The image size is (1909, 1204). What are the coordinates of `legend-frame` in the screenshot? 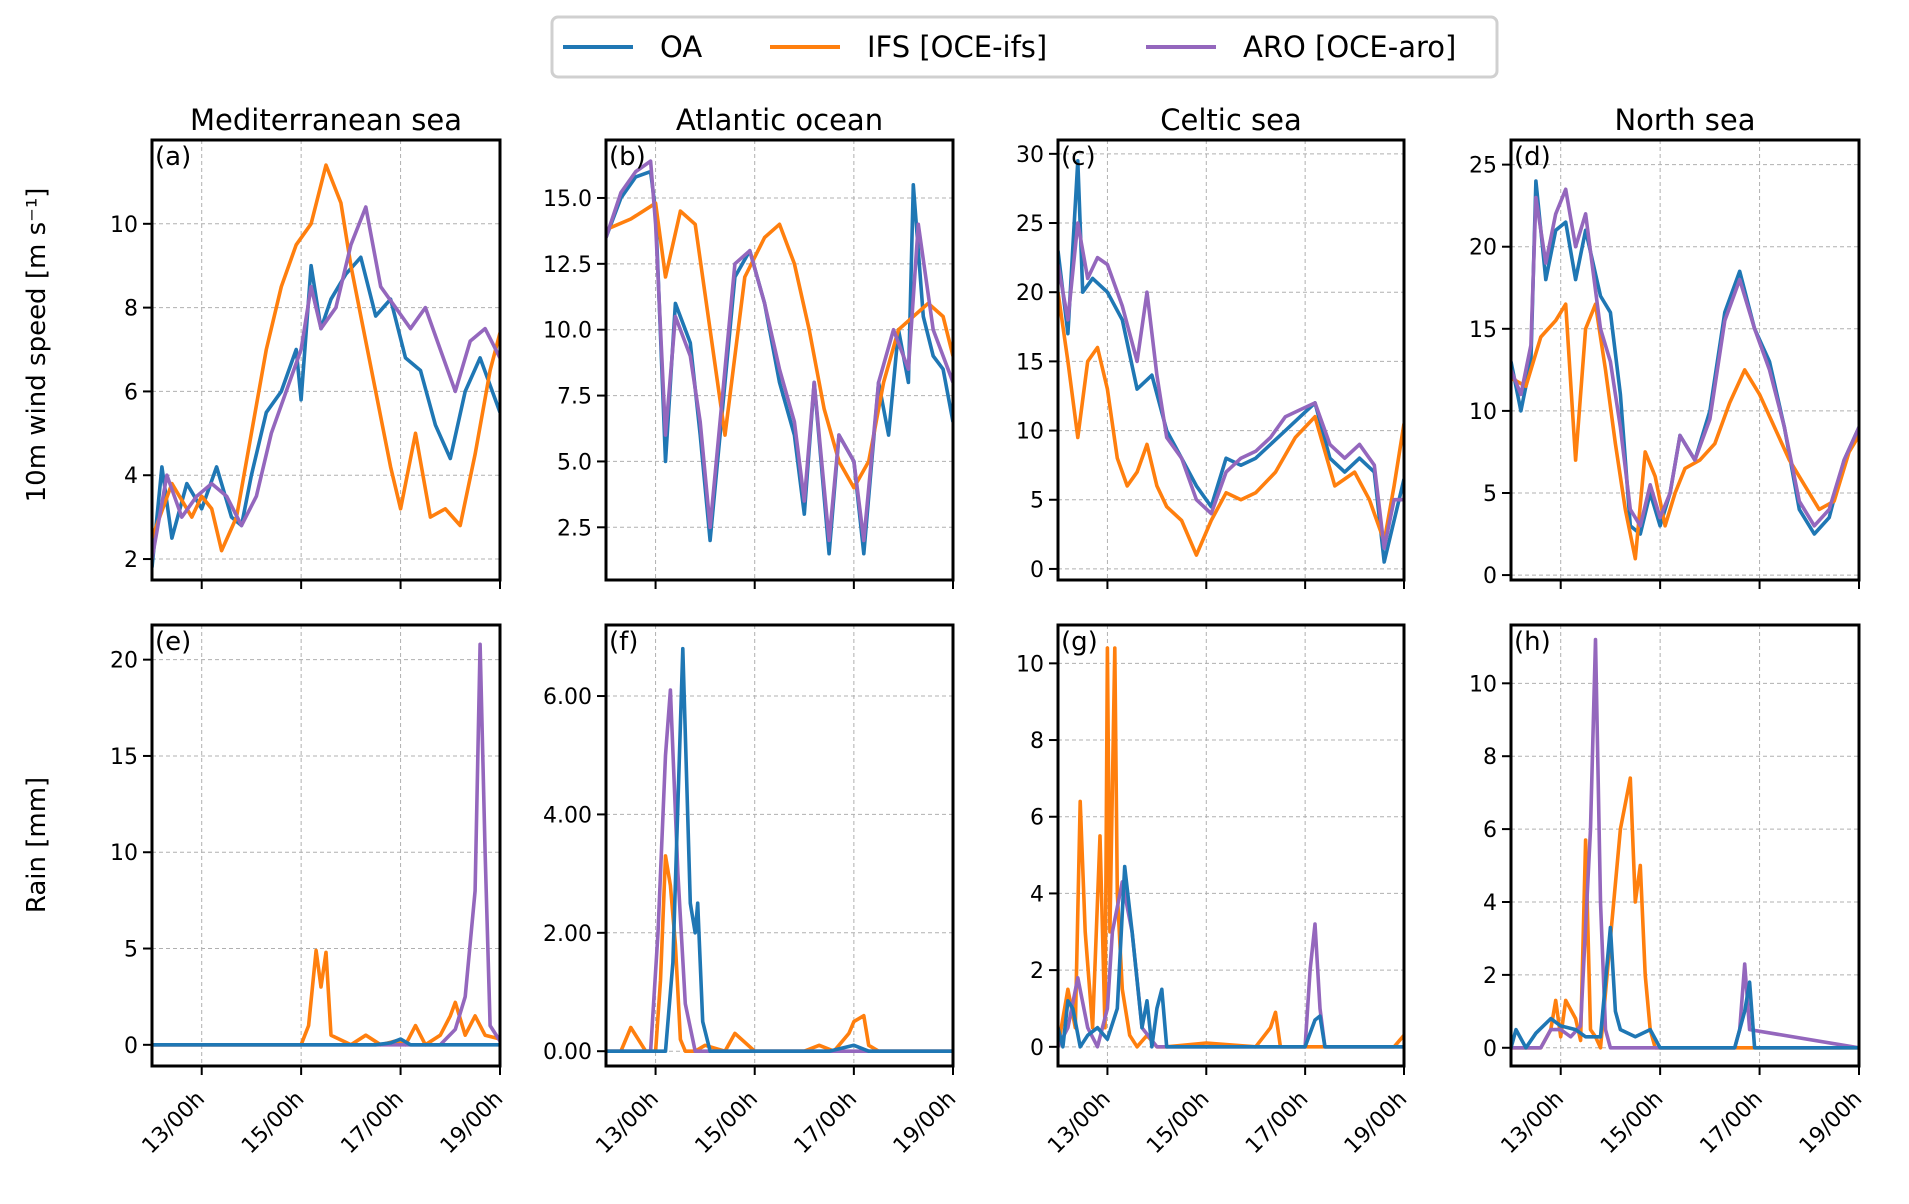 It's located at (1024, 47).